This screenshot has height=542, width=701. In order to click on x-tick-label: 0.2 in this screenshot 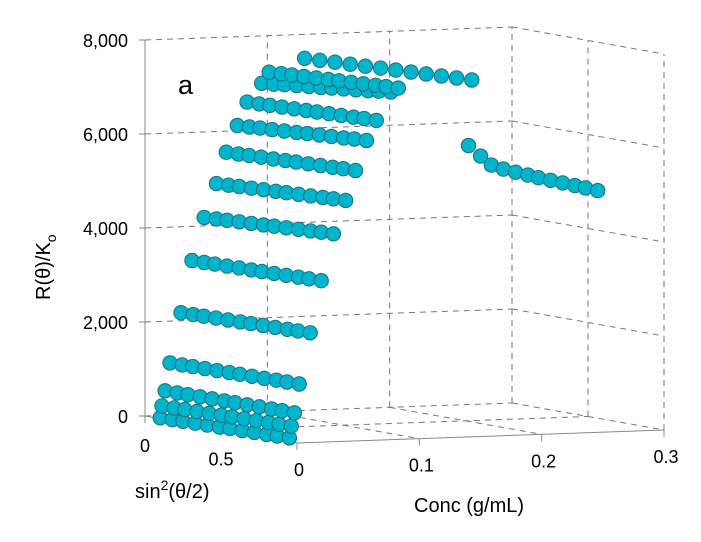, I will do `click(543, 461)`.